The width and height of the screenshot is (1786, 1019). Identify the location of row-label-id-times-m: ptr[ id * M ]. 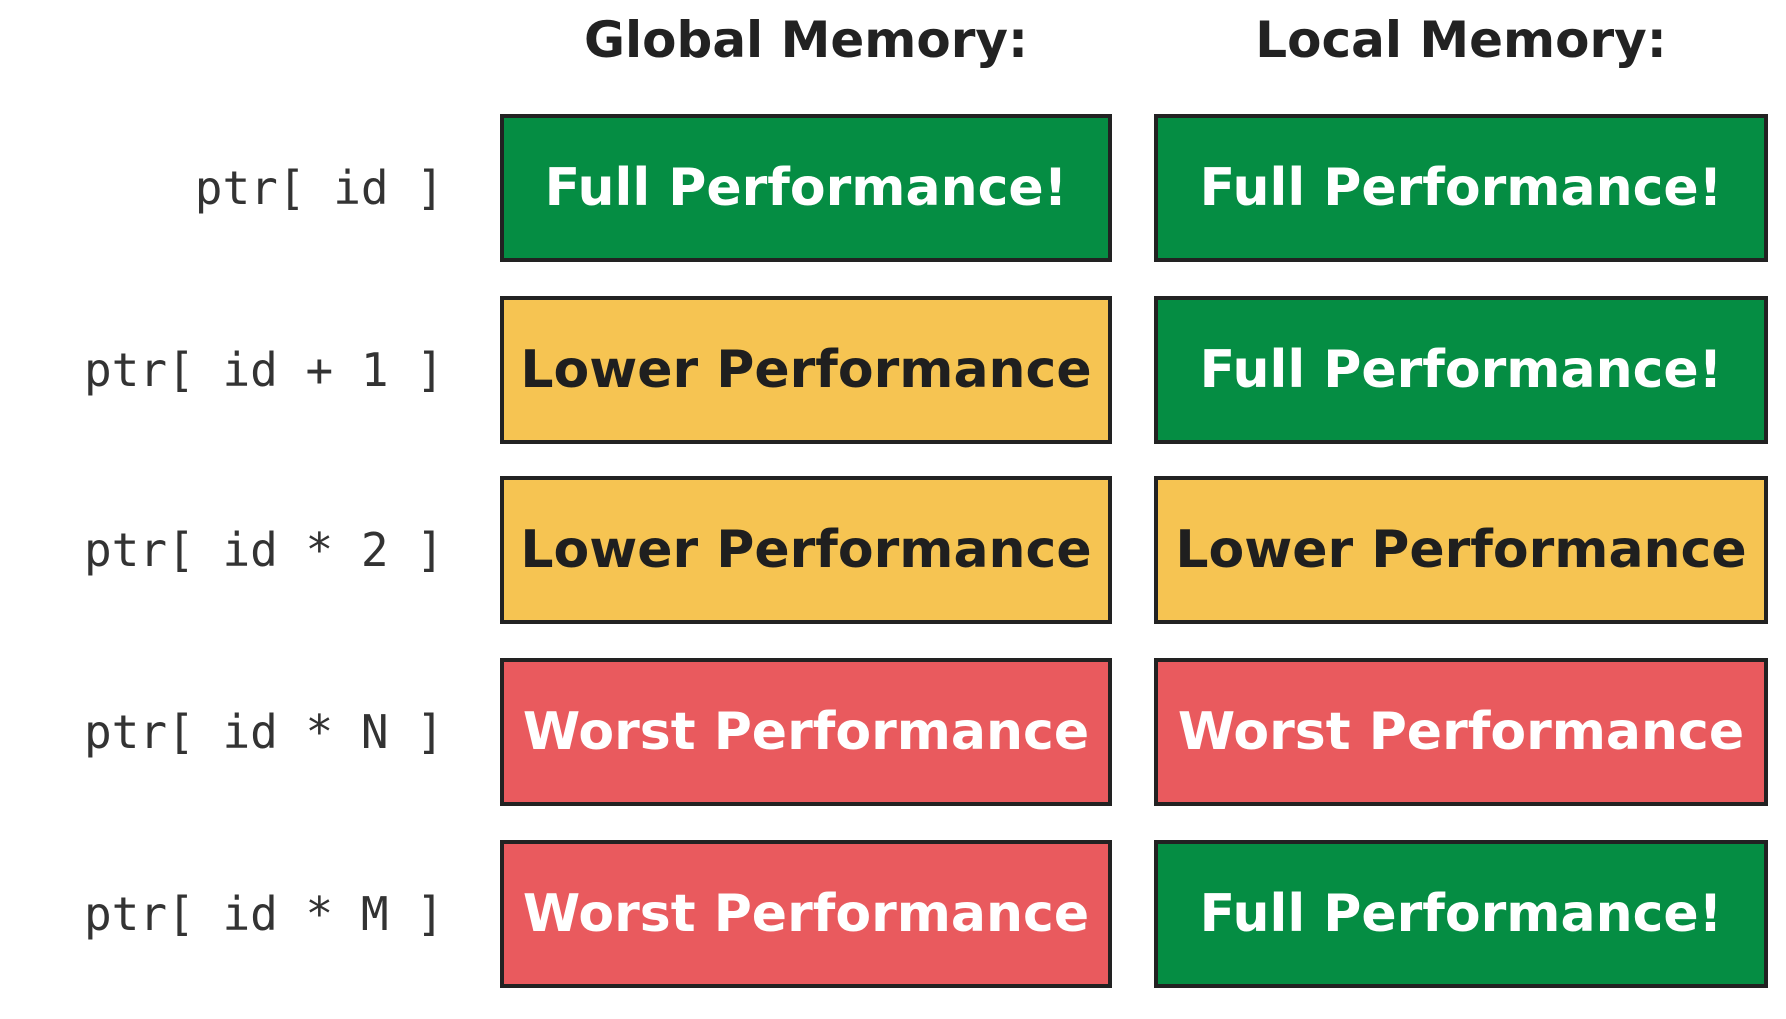
(263, 914).